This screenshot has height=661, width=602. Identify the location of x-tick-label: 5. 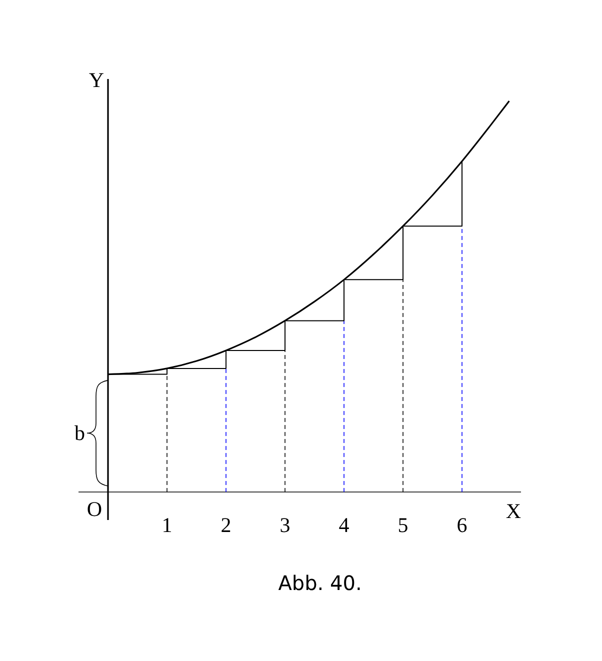
(403, 525).